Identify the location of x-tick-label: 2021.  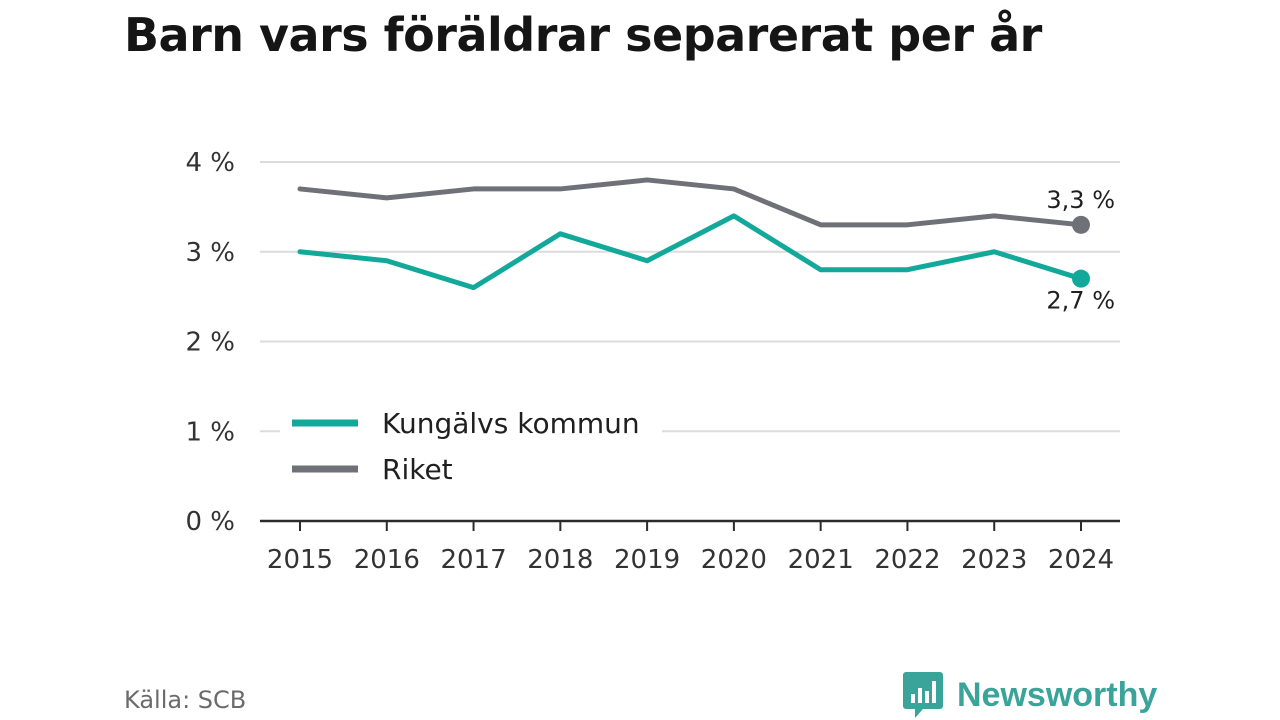
(821, 560).